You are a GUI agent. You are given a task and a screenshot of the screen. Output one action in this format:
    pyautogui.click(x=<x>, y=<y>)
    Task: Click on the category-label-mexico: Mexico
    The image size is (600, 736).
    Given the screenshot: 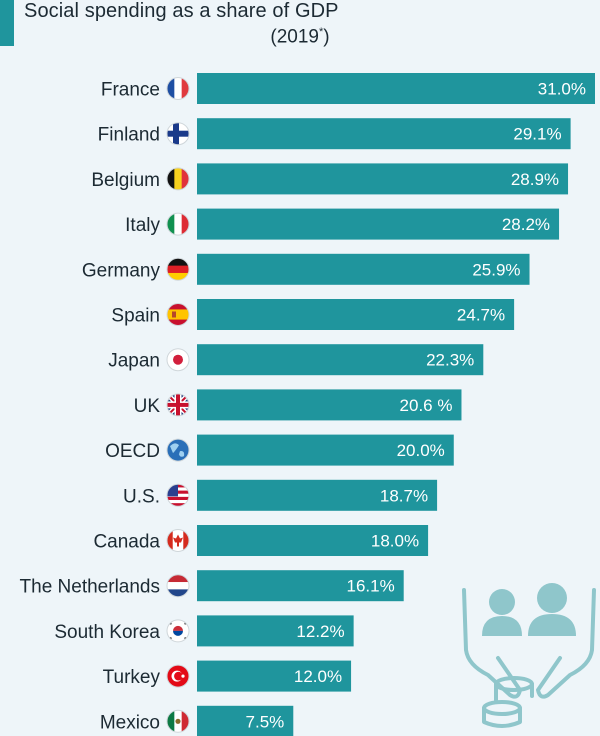 What is the action you would take?
    pyautogui.click(x=130, y=722)
    